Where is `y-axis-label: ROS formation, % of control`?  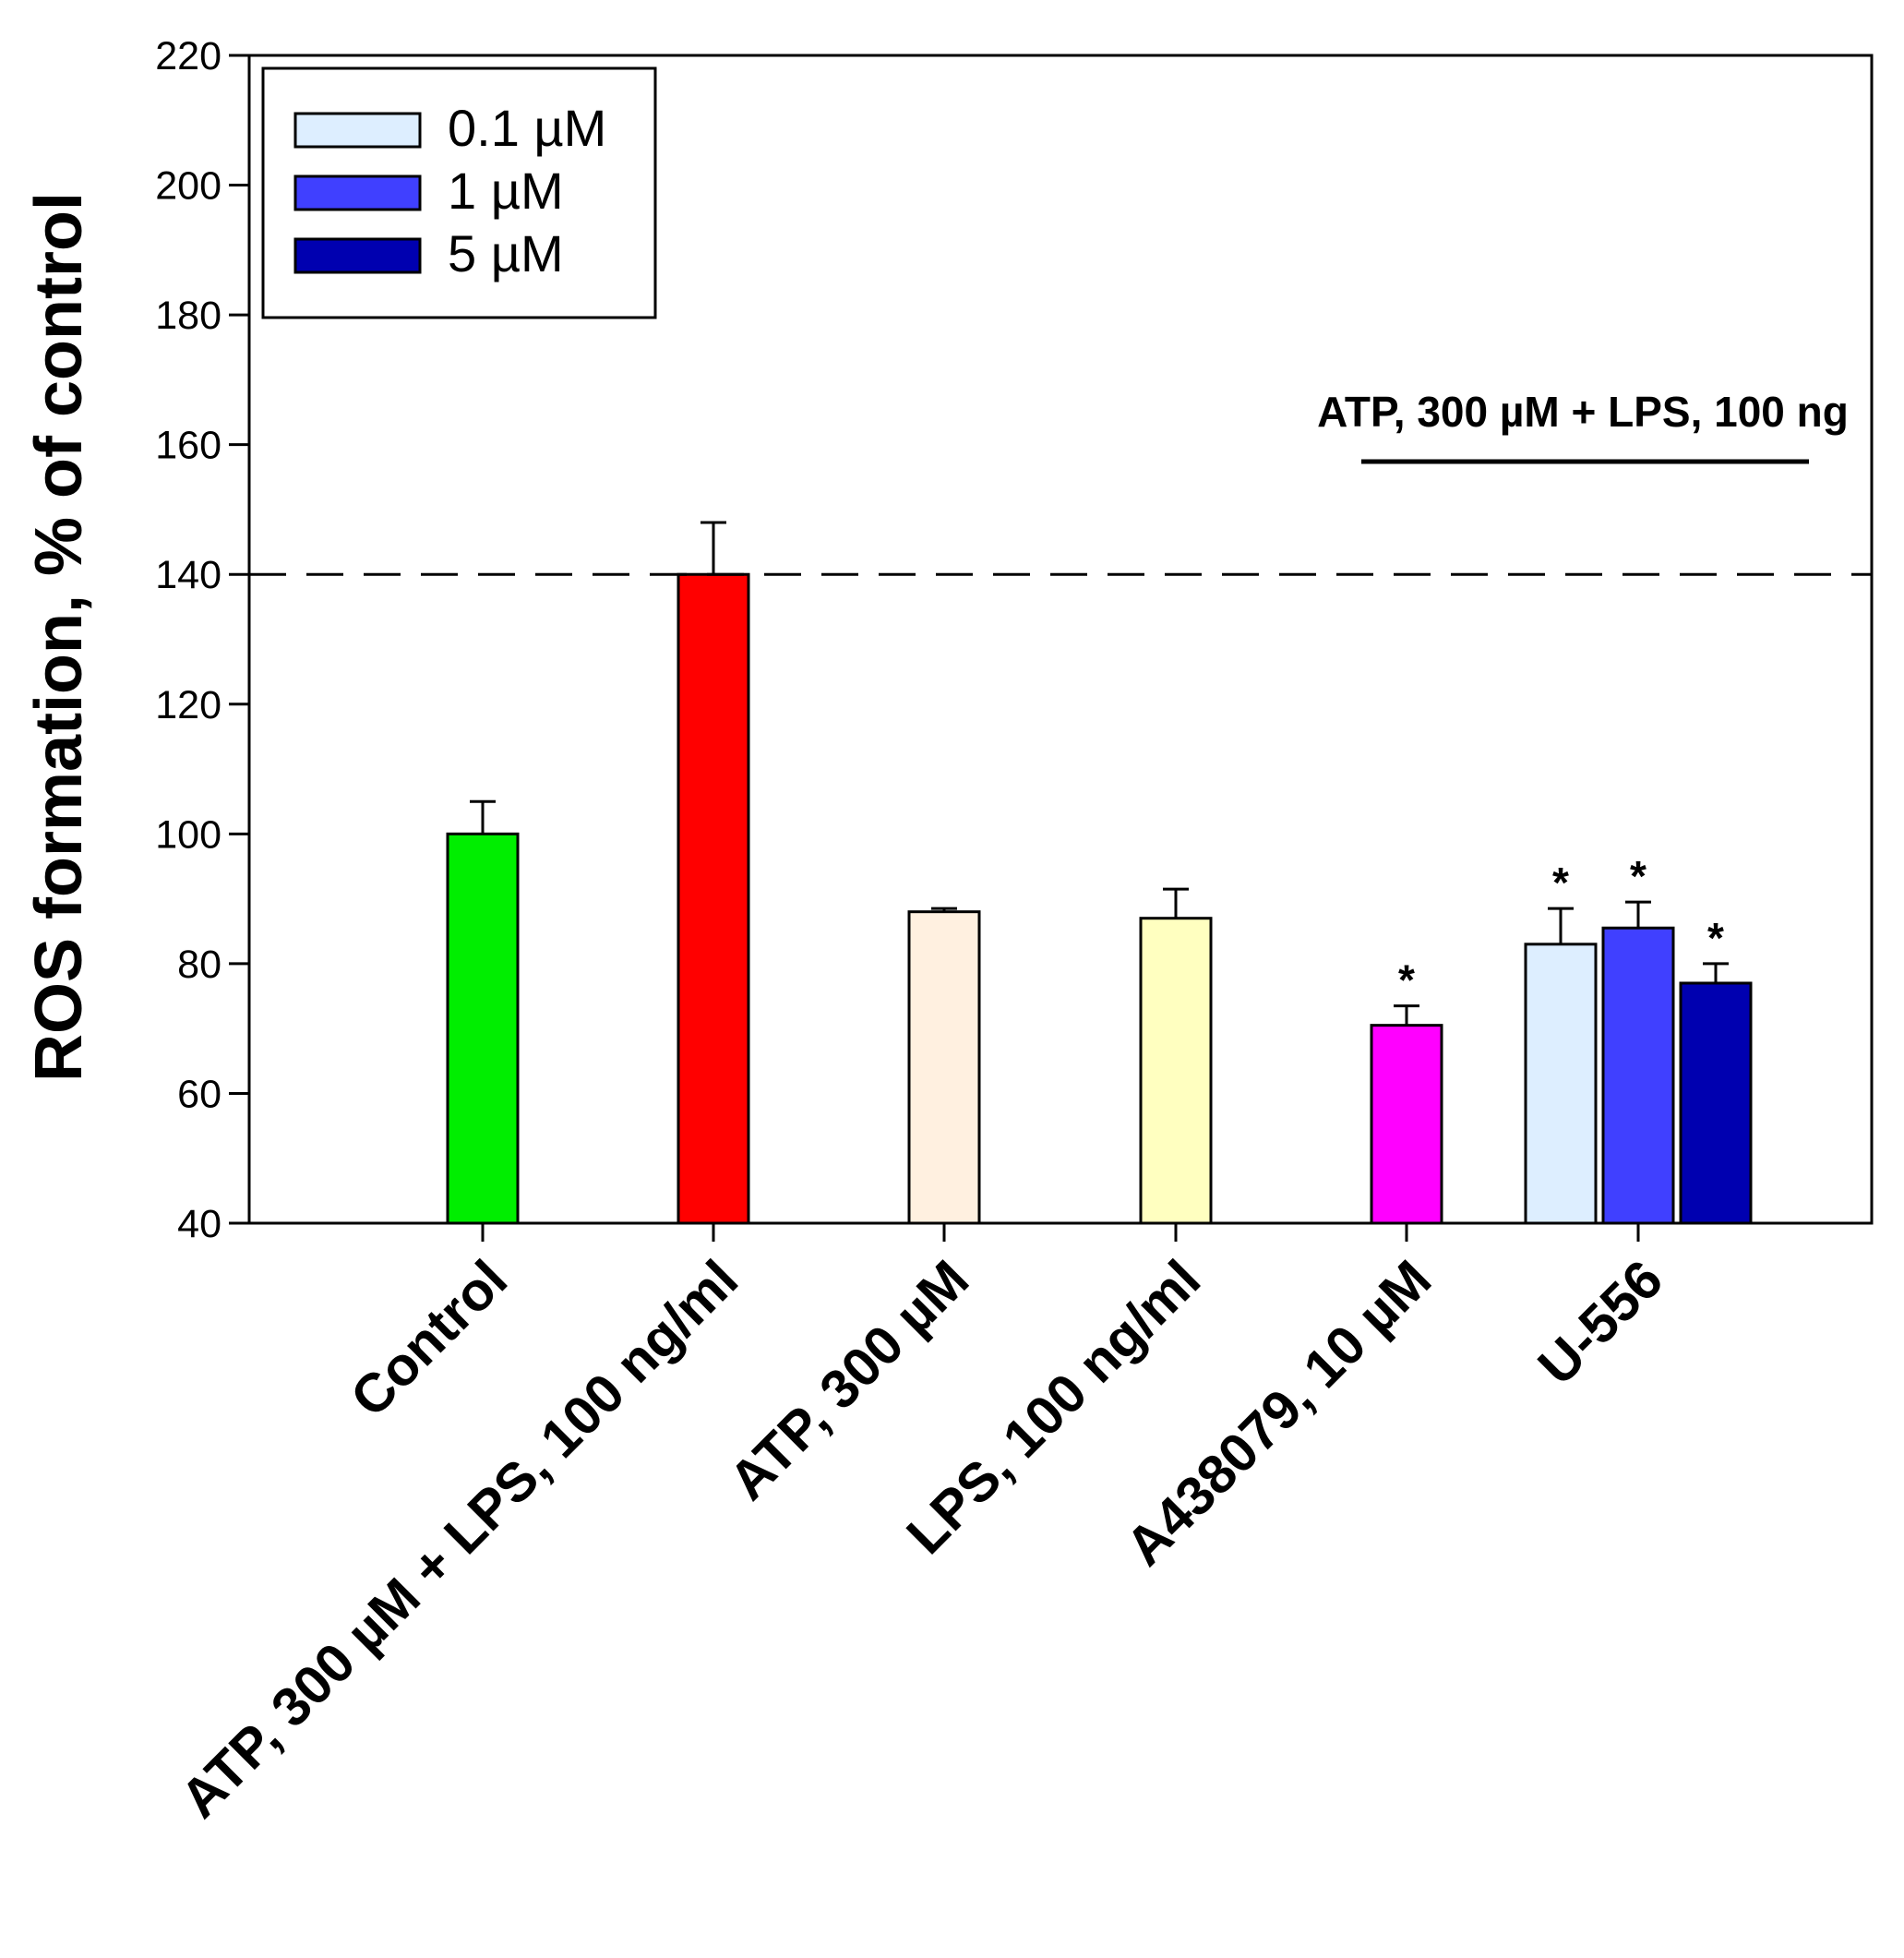
y-axis-label: ROS formation, % of control is located at coordinates (59, 637).